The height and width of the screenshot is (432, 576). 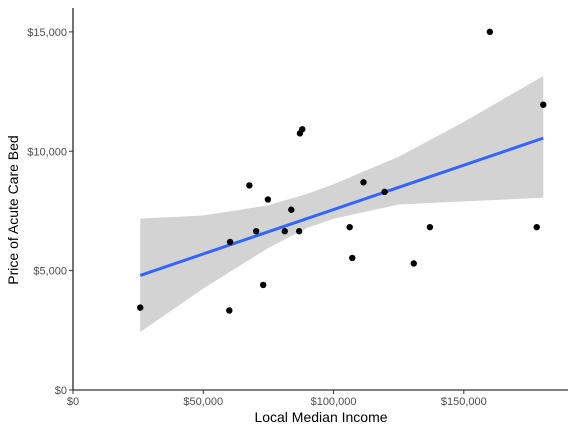 What do you see at coordinates (73, 402) in the screenshot?
I see `x-tick-label: $0` at bounding box center [73, 402].